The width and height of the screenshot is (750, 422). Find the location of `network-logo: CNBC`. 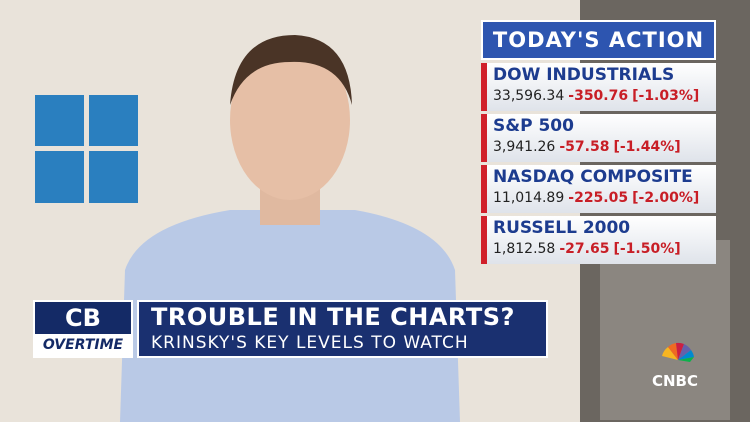

network-logo: CNBC is located at coordinates (675, 381).